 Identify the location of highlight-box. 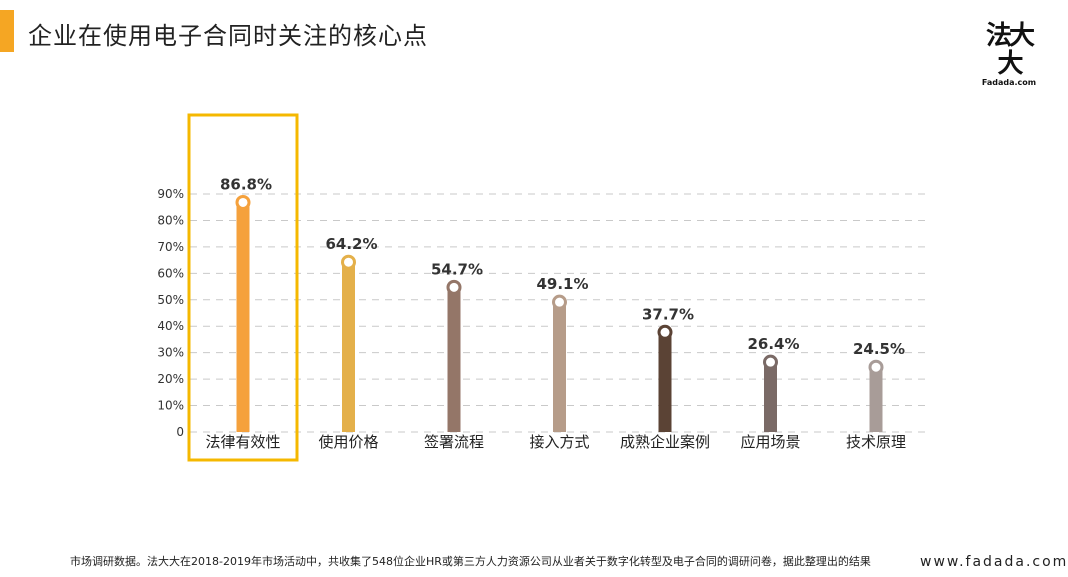
(243, 287).